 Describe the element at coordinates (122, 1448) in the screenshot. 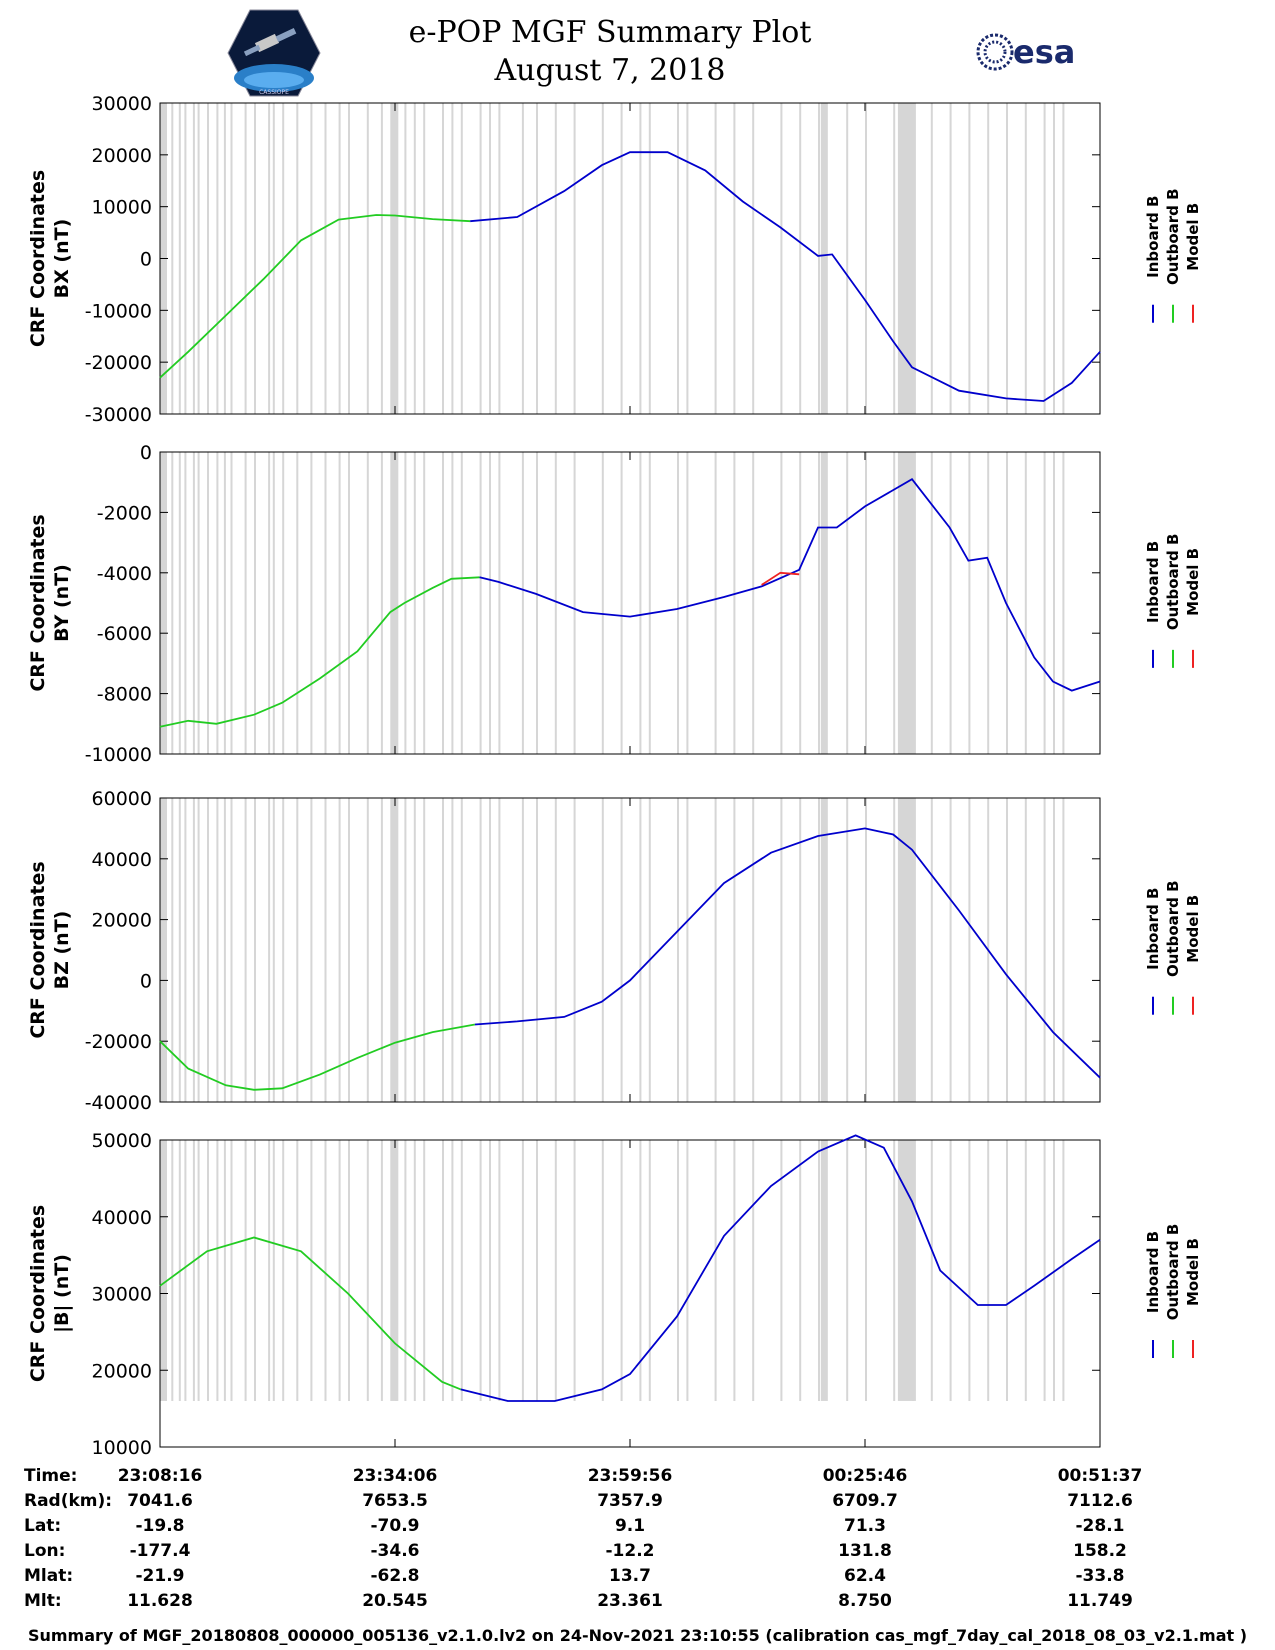

I see `y-tick-label: 10000` at that location.